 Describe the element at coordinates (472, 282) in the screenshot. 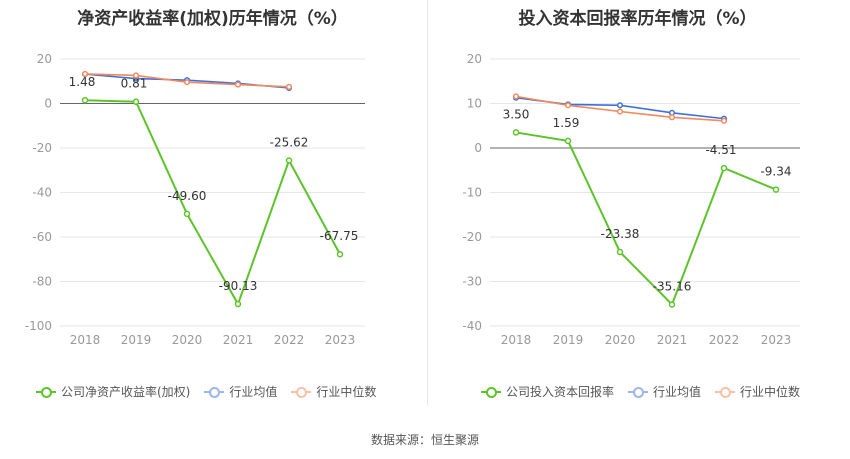

I see `y-tick-label: -30` at that location.